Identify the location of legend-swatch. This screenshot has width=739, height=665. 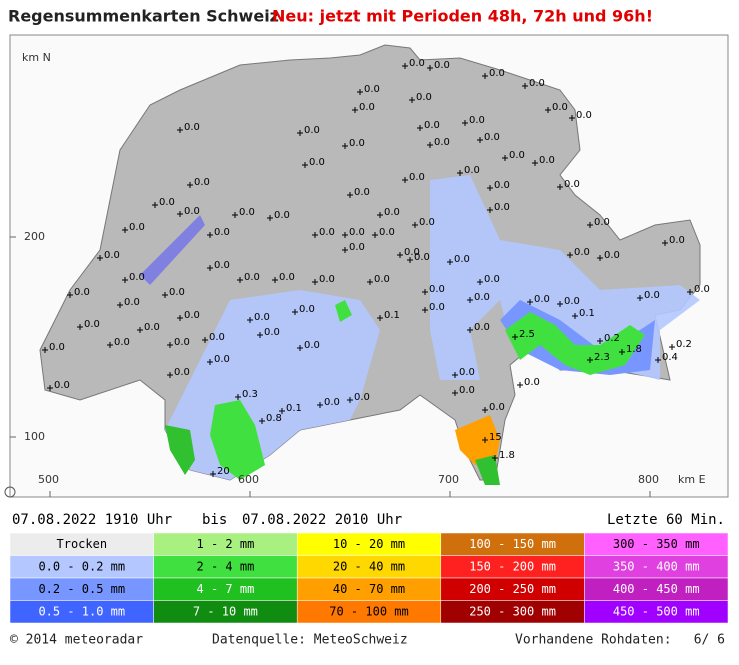
(656, 612).